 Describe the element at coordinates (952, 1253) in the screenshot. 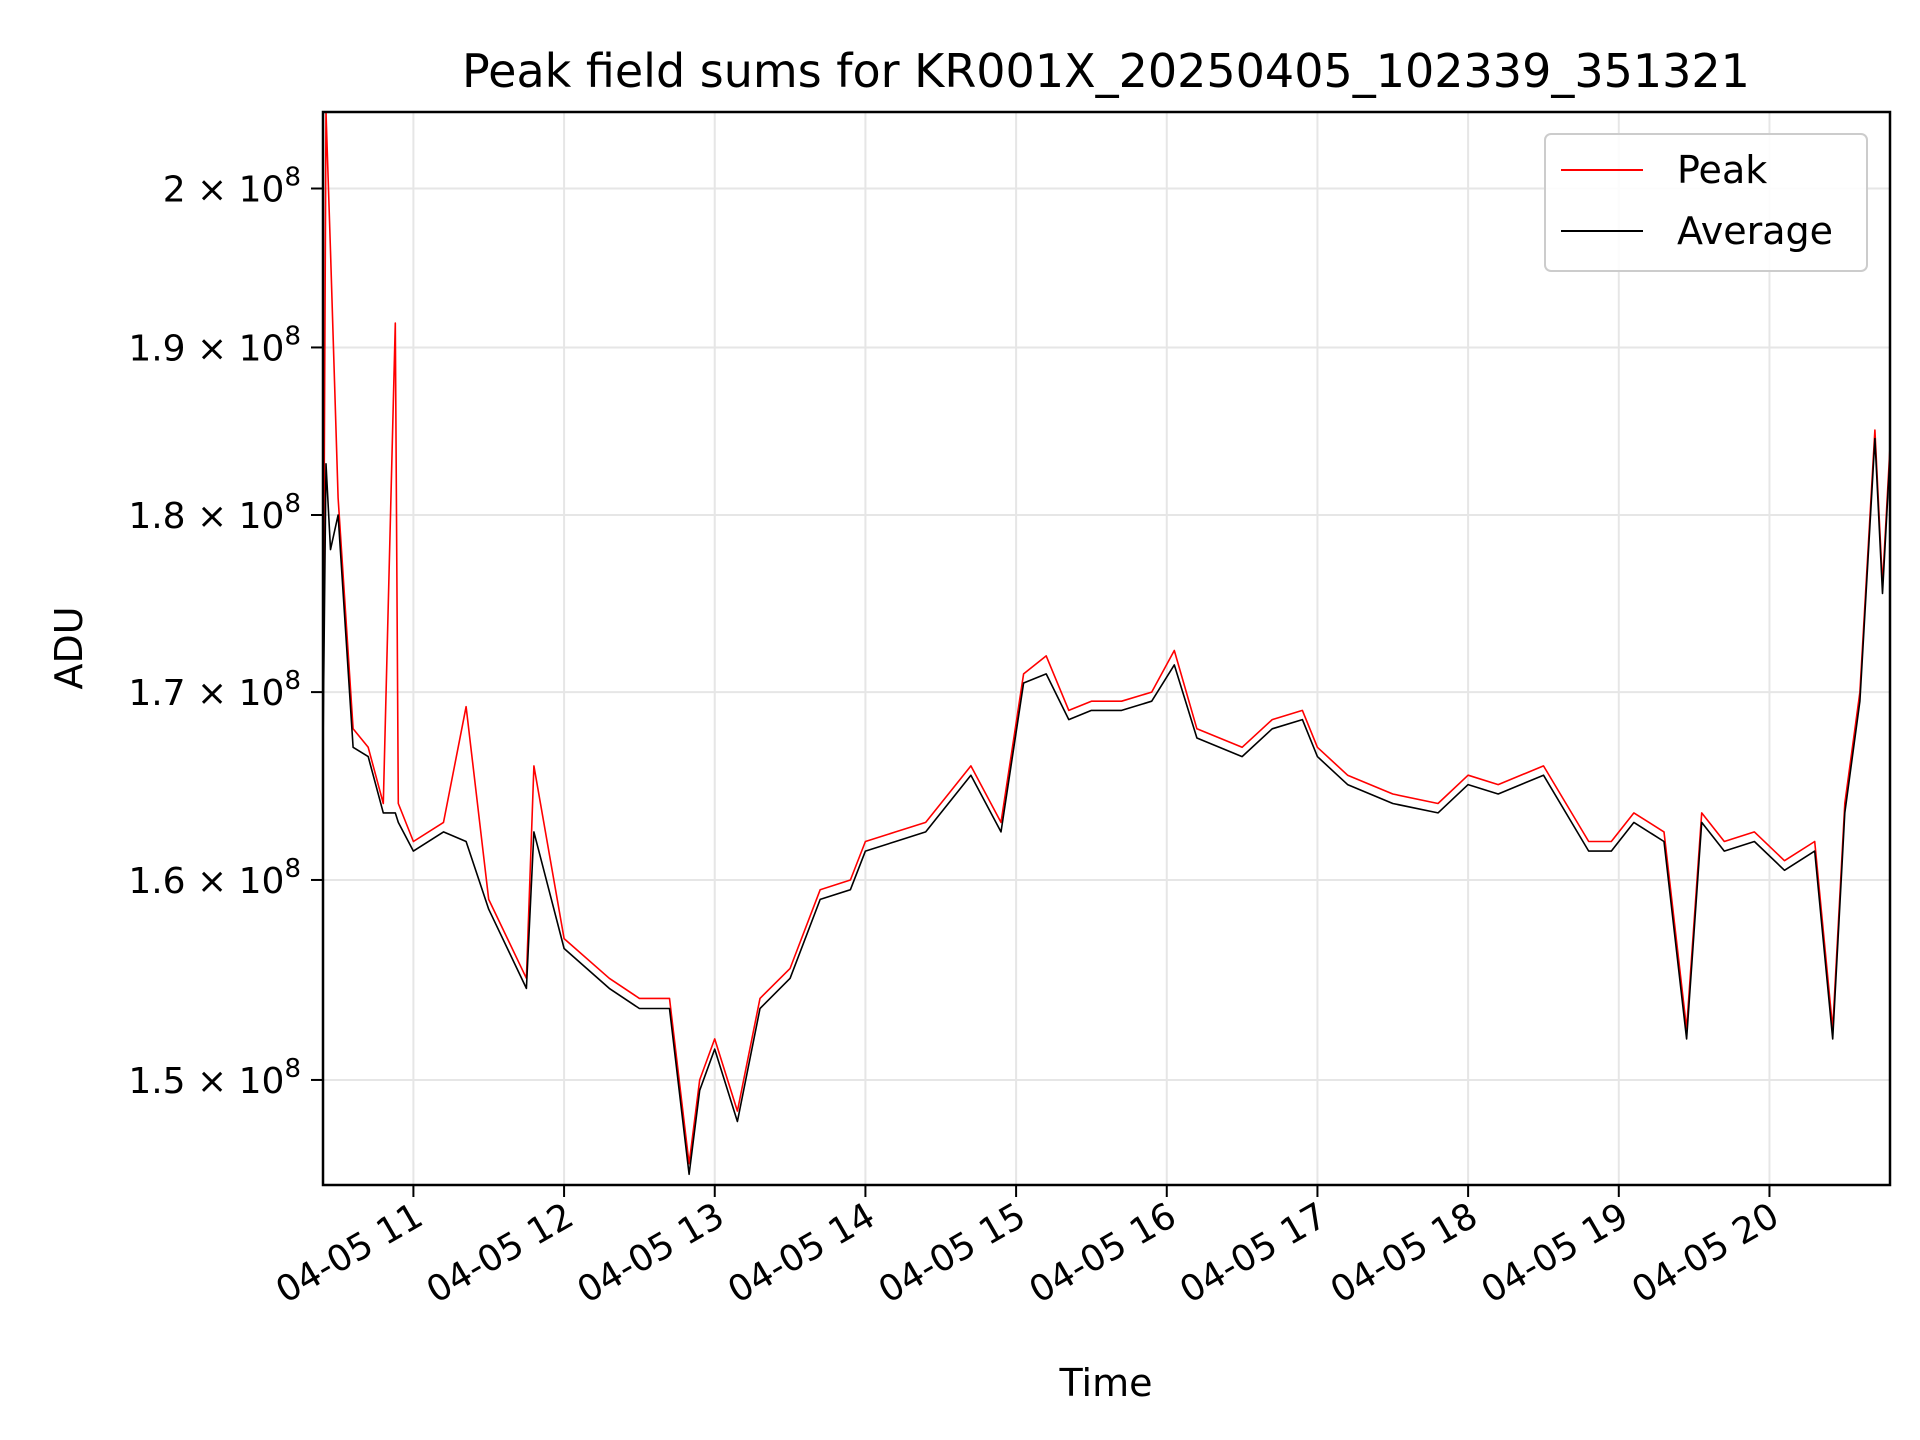

I see `x-tick-label: 04-05 15` at that location.